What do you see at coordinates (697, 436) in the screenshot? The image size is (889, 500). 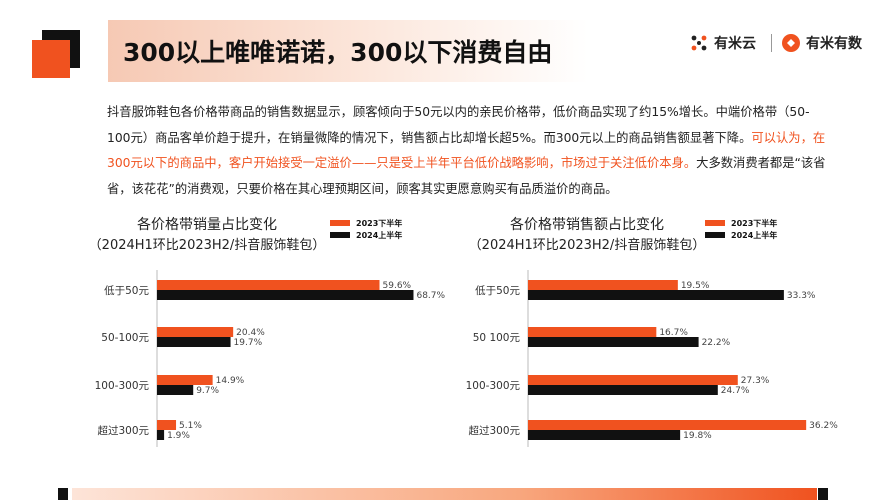 I see `data-label: 19.8%` at bounding box center [697, 436].